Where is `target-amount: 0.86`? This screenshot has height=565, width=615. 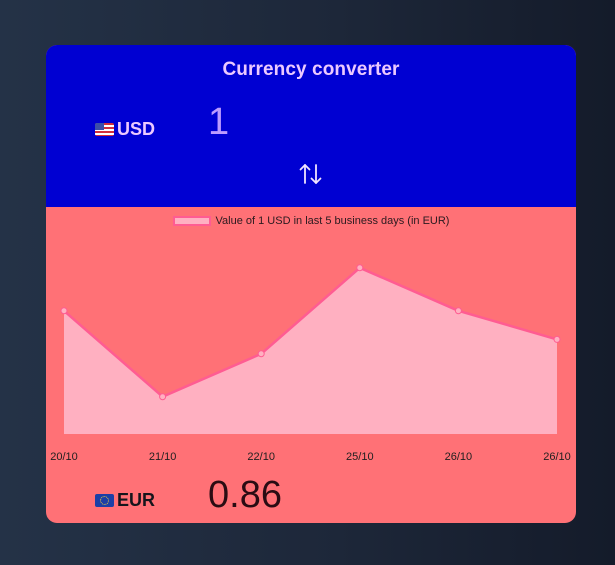
target-amount: 0.86 is located at coordinates (245, 495).